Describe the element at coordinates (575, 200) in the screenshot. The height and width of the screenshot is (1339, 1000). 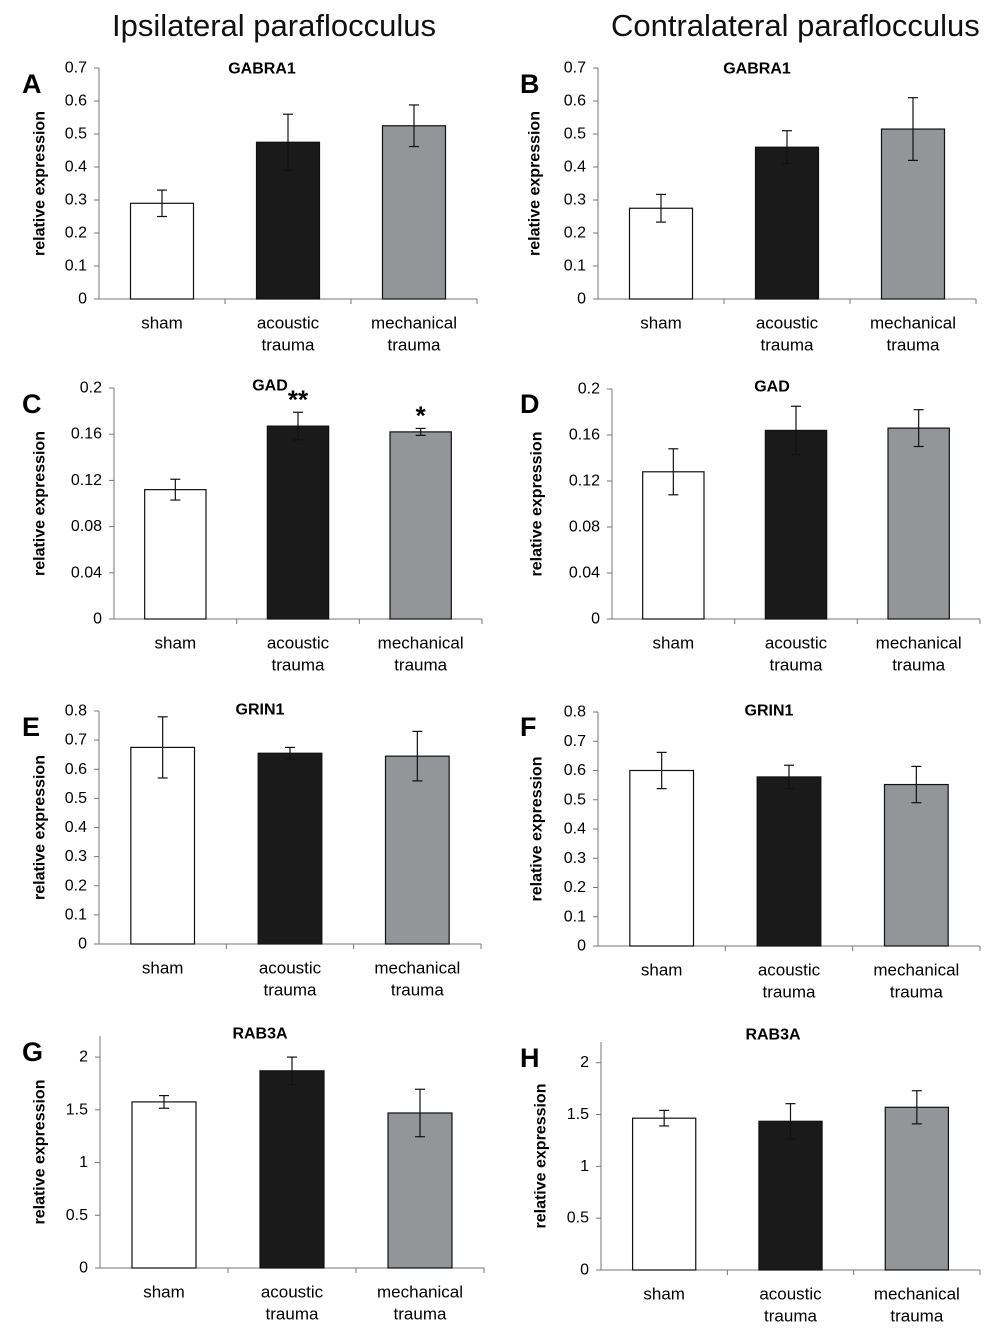
I see `y-tick-label-b: 0.3` at that location.